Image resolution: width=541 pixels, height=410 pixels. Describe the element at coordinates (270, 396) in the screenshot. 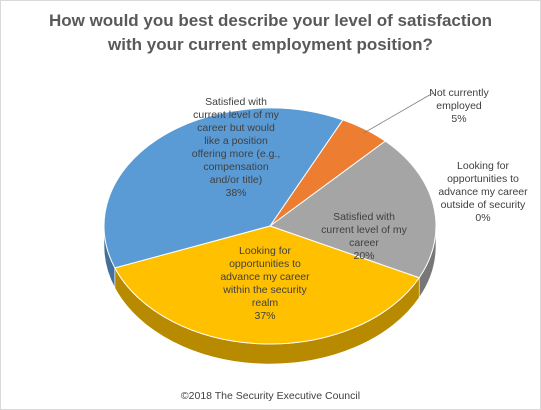

I see `copyright-footer: ©2018 The Security Executive Council` at that location.